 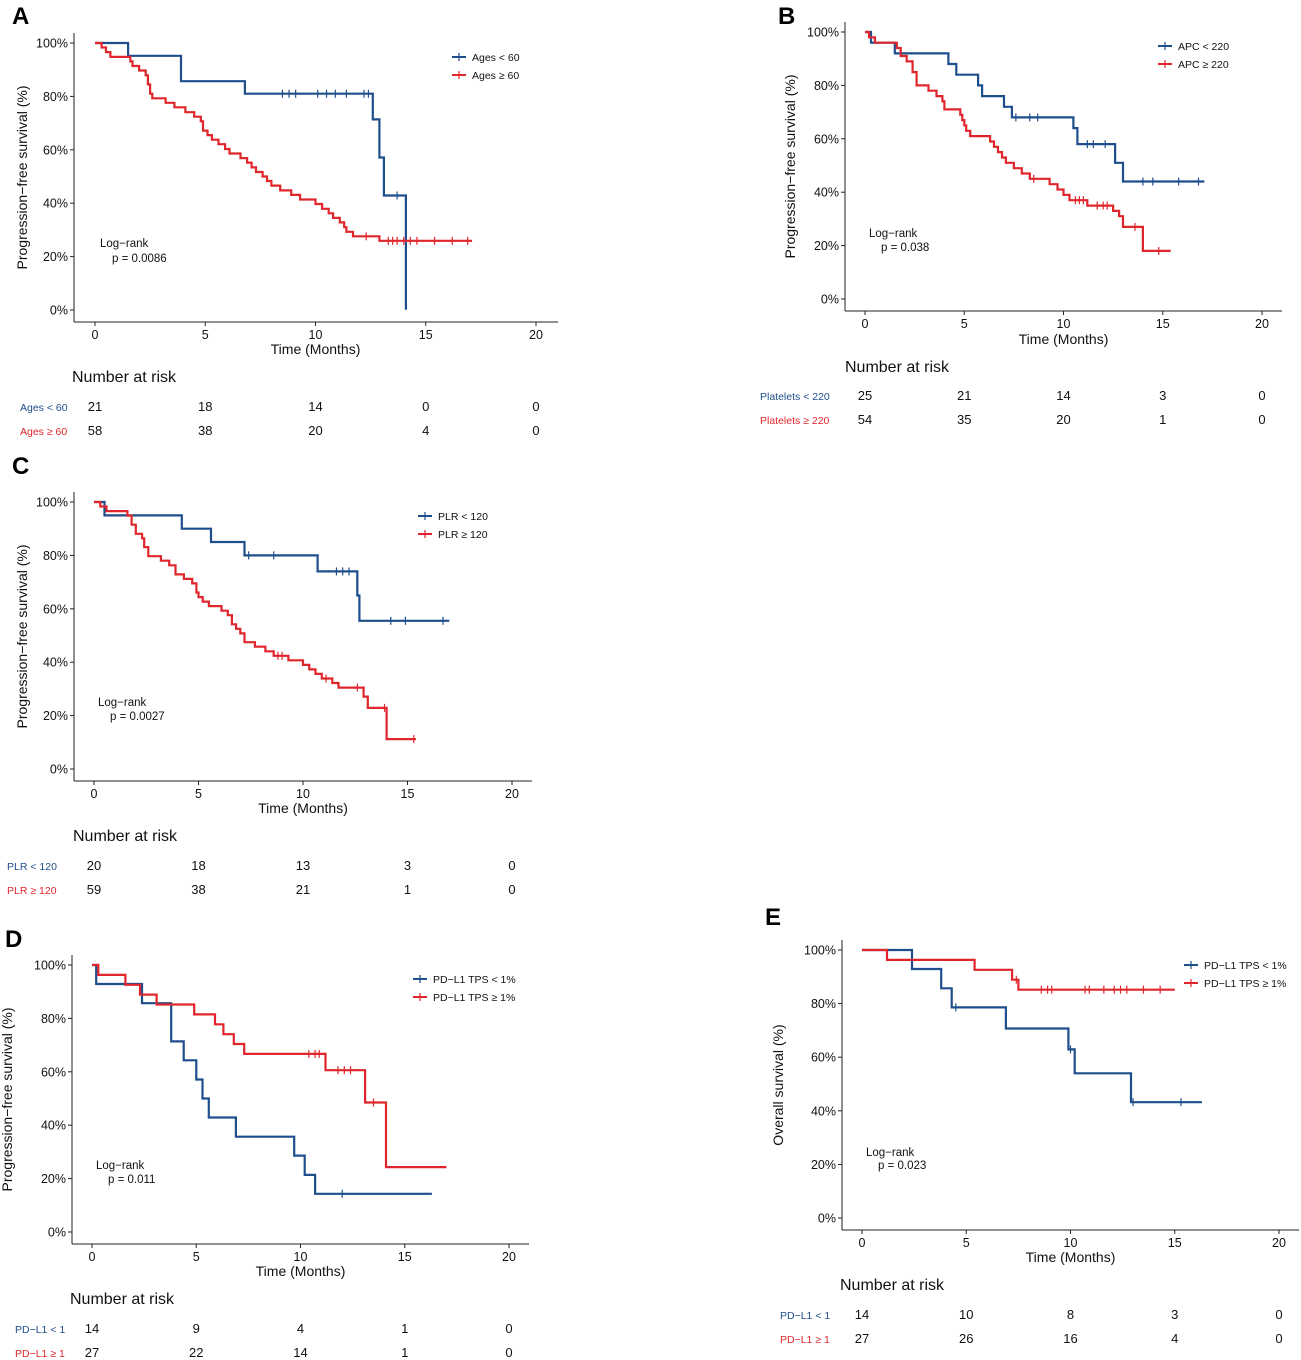 What do you see at coordinates (805, 1316) in the screenshot?
I see `risk-row-label: PD−L1 < 1` at bounding box center [805, 1316].